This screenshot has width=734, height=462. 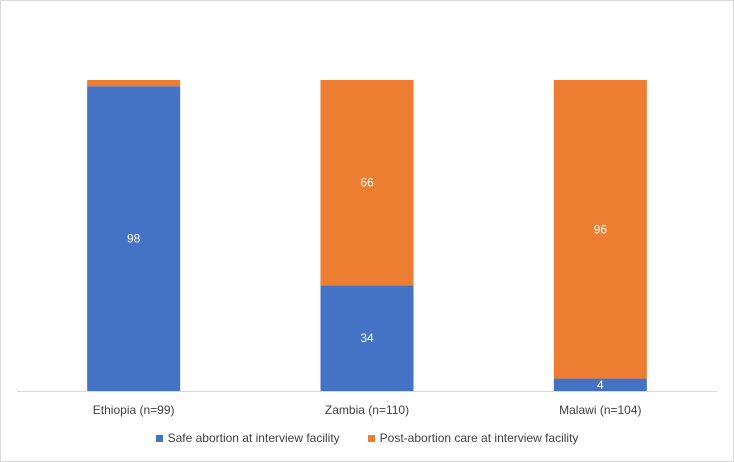 I want to click on legend-item-safe-abortion: Safe abortion at interview facility, so click(x=247, y=438).